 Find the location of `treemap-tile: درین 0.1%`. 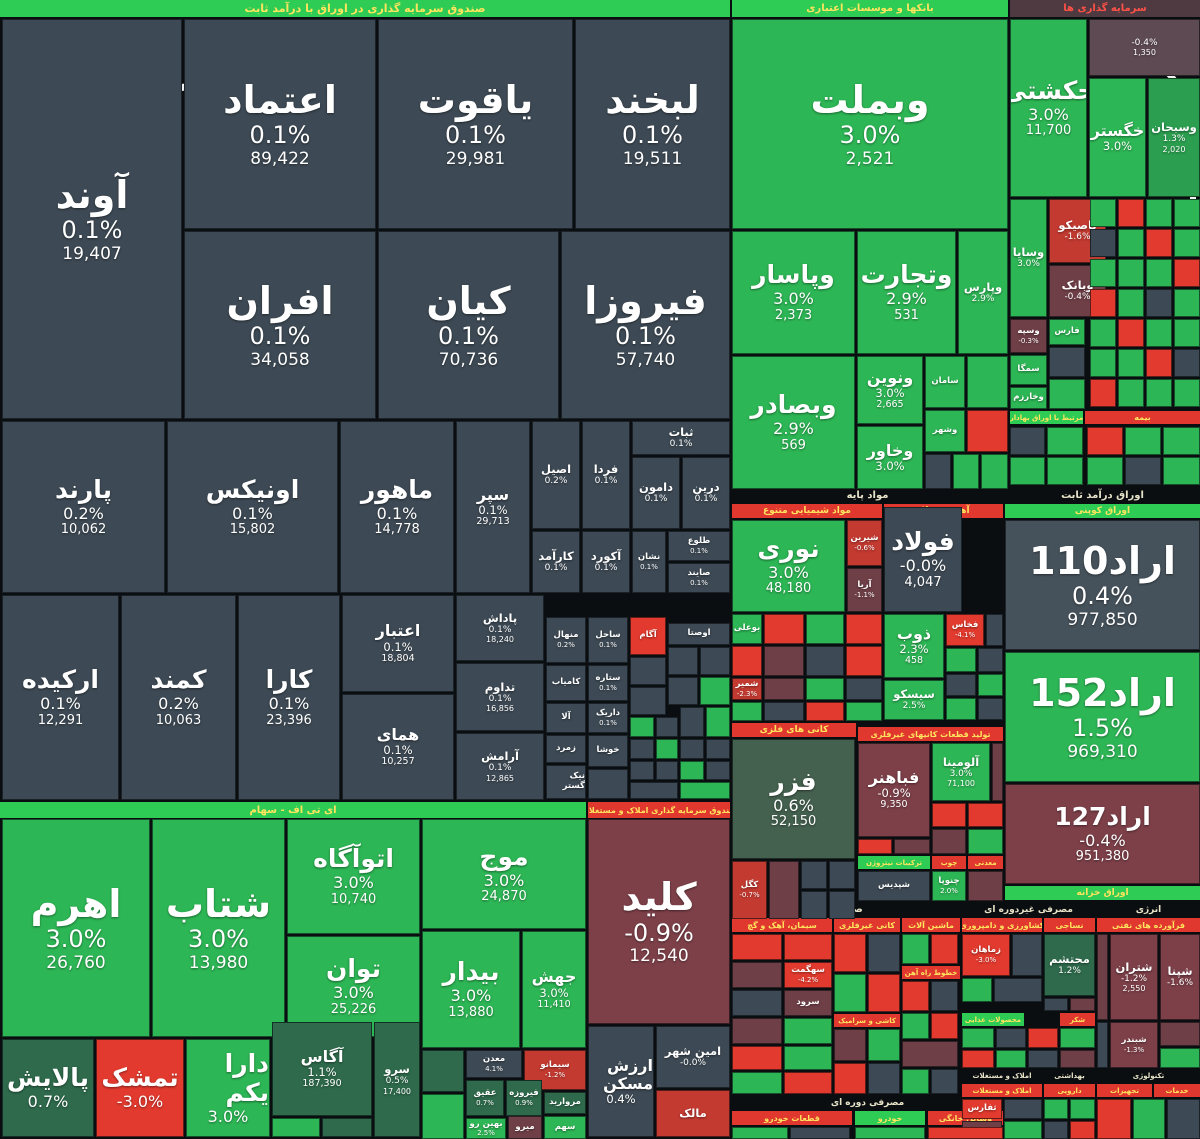

treemap-tile: درین 0.1% is located at coordinates (706, 493).